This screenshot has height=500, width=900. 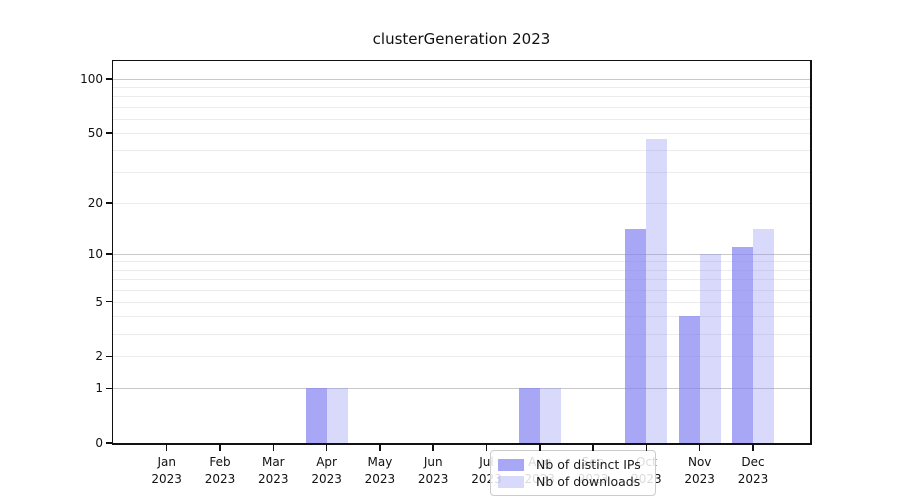 What do you see at coordinates (710, 348) in the screenshot?
I see `bar-downloads-nov` at bounding box center [710, 348].